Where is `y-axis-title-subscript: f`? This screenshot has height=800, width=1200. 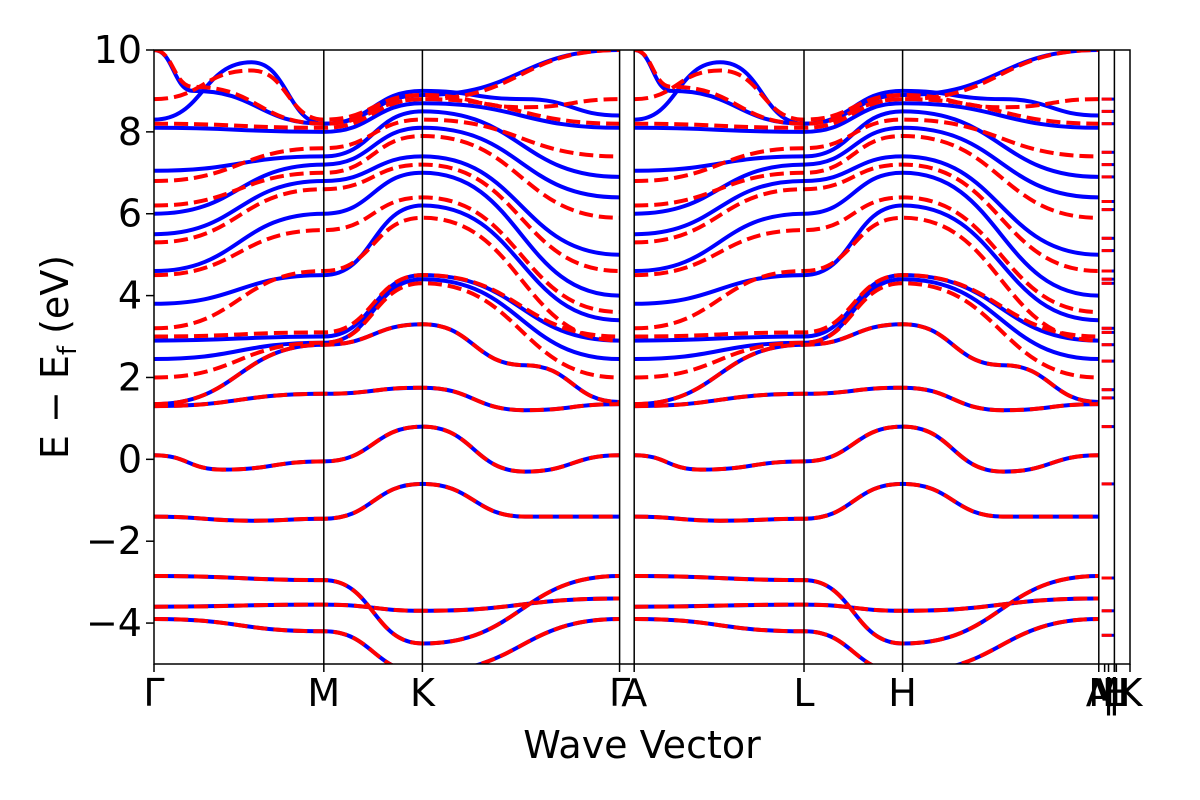
y-axis-title-subscript: f is located at coordinates (68, 350).